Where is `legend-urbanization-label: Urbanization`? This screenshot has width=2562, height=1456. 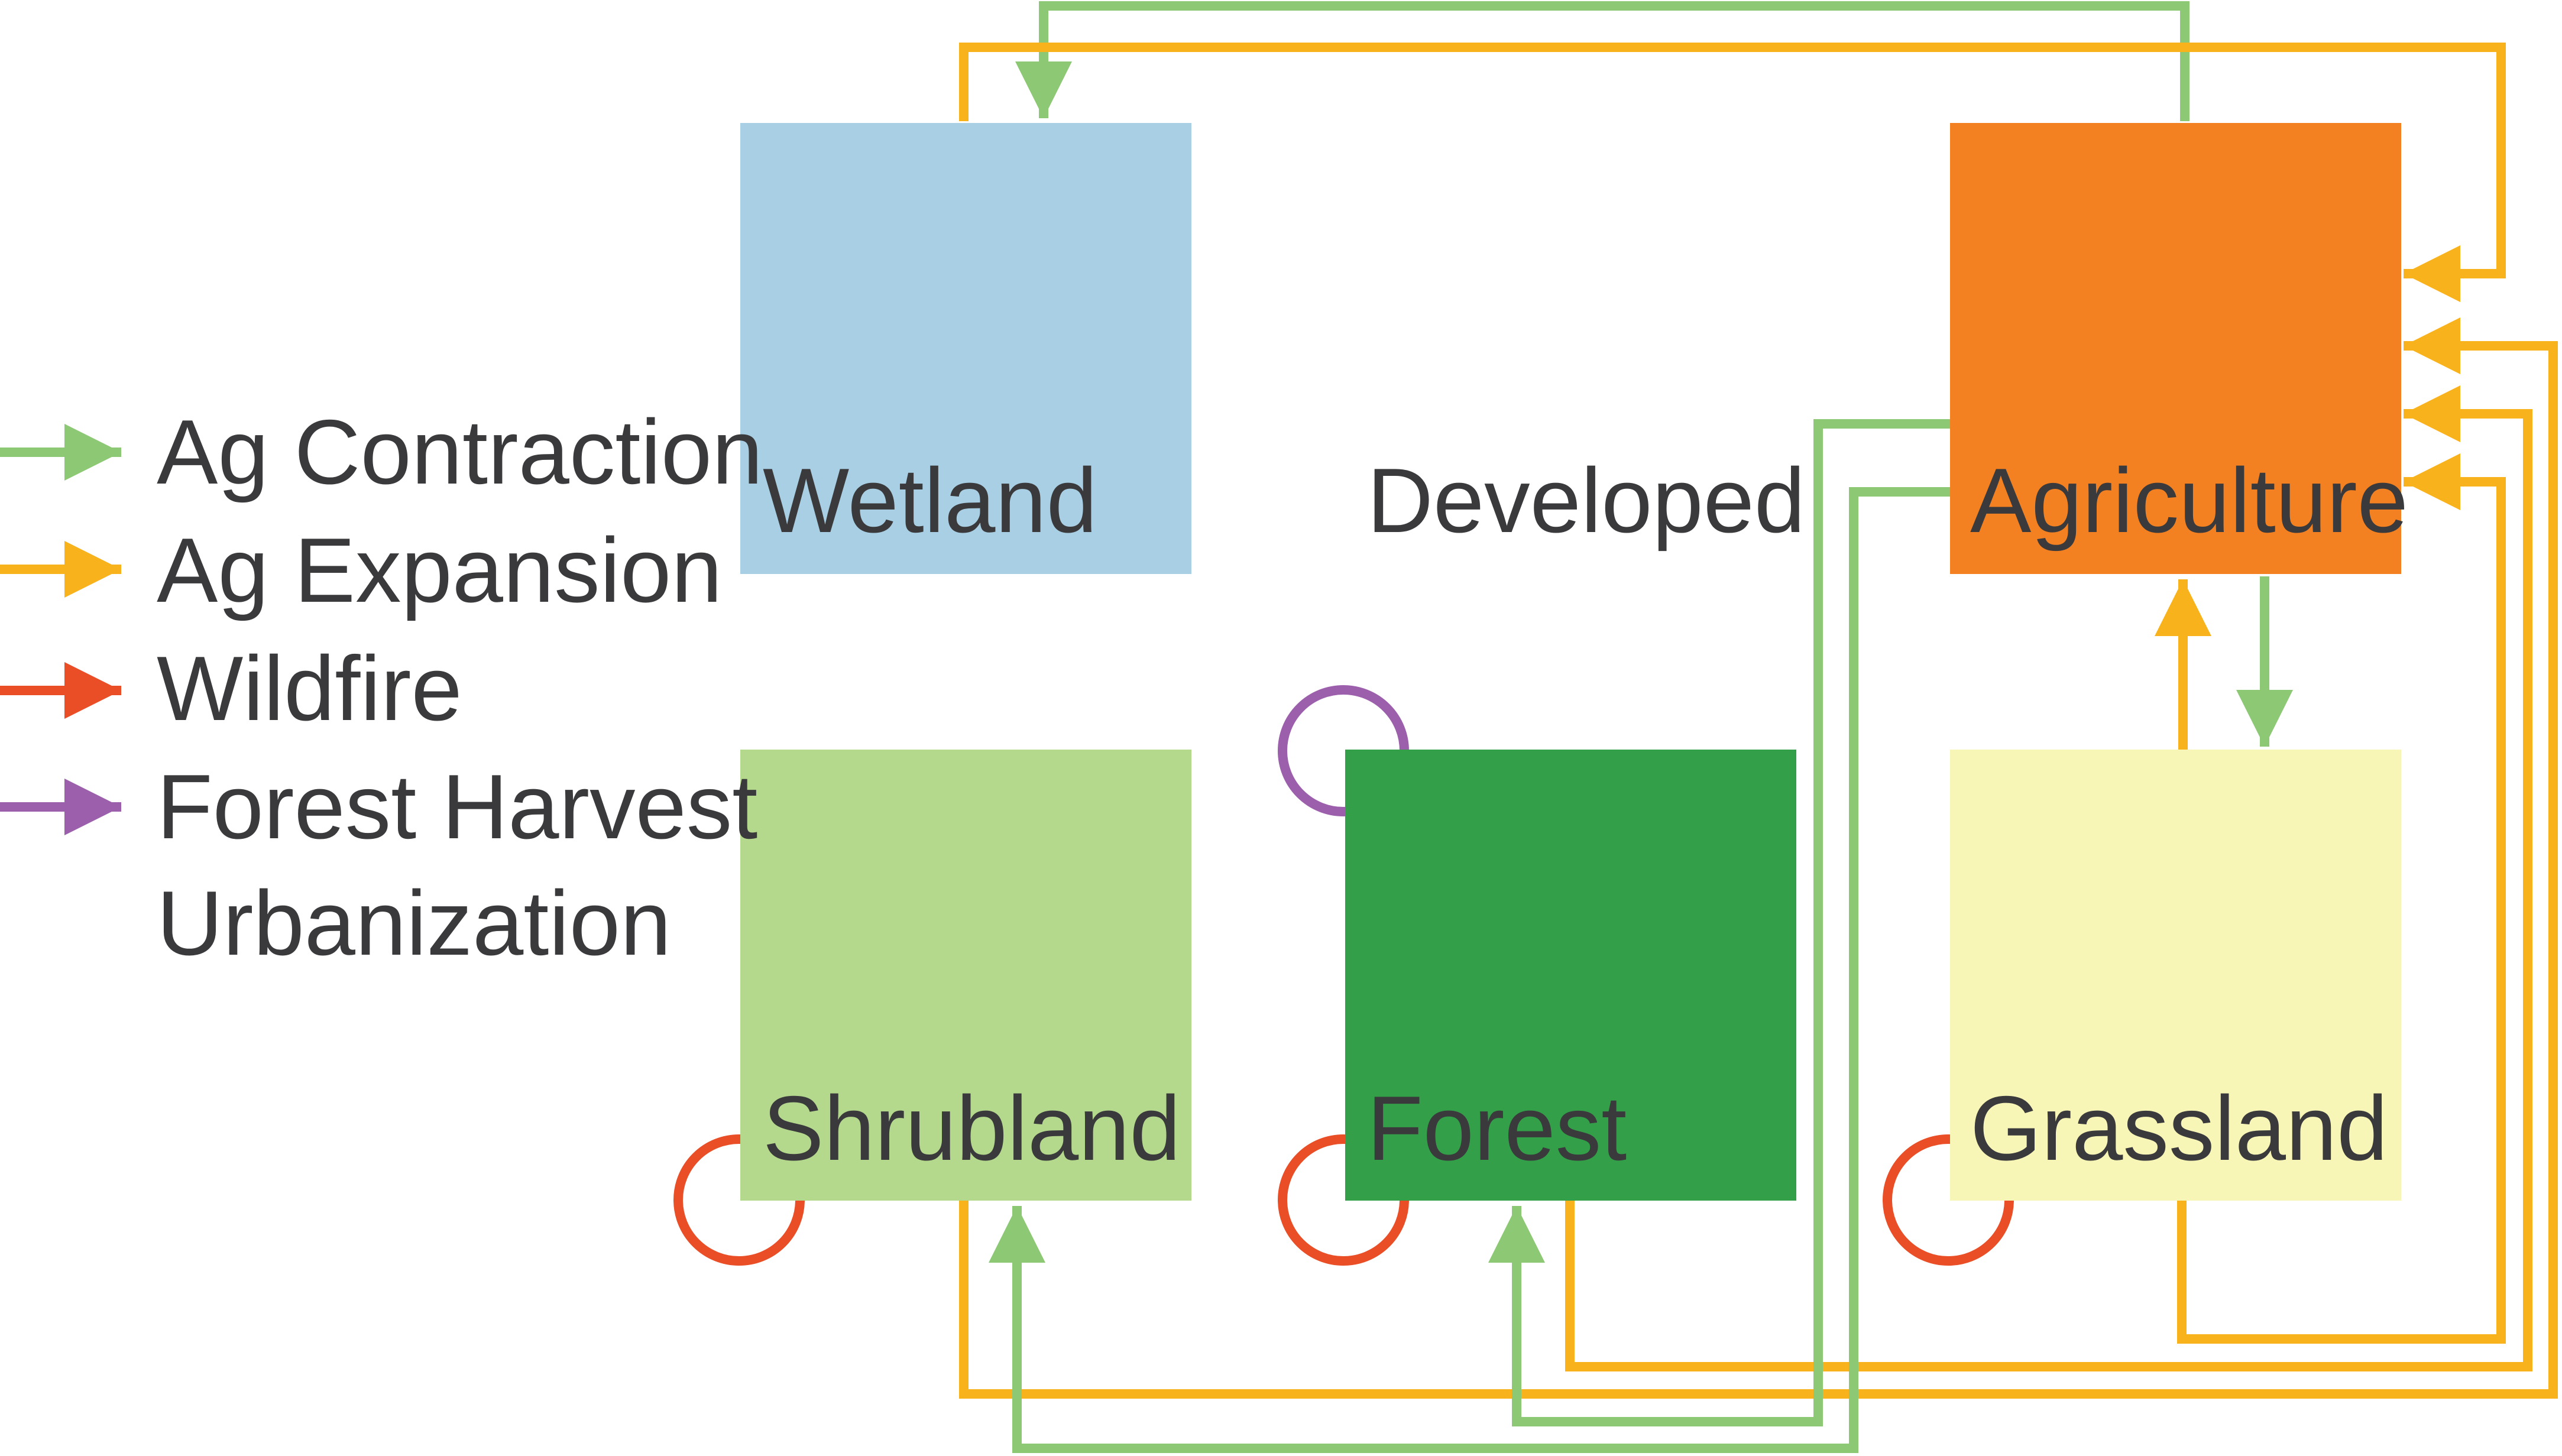
legend-urbanization-label: Urbanization is located at coordinates (414, 923).